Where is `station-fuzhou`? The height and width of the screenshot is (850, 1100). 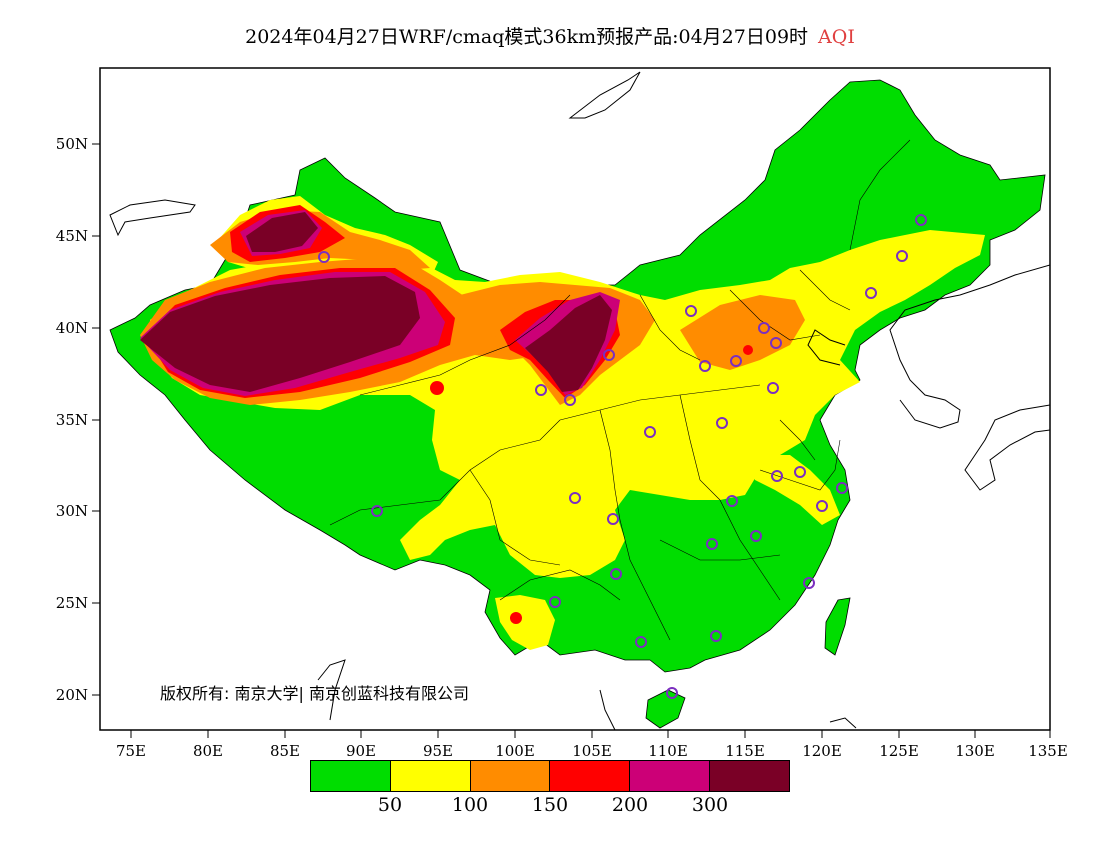
station-fuzhou is located at coordinates (809, 583).